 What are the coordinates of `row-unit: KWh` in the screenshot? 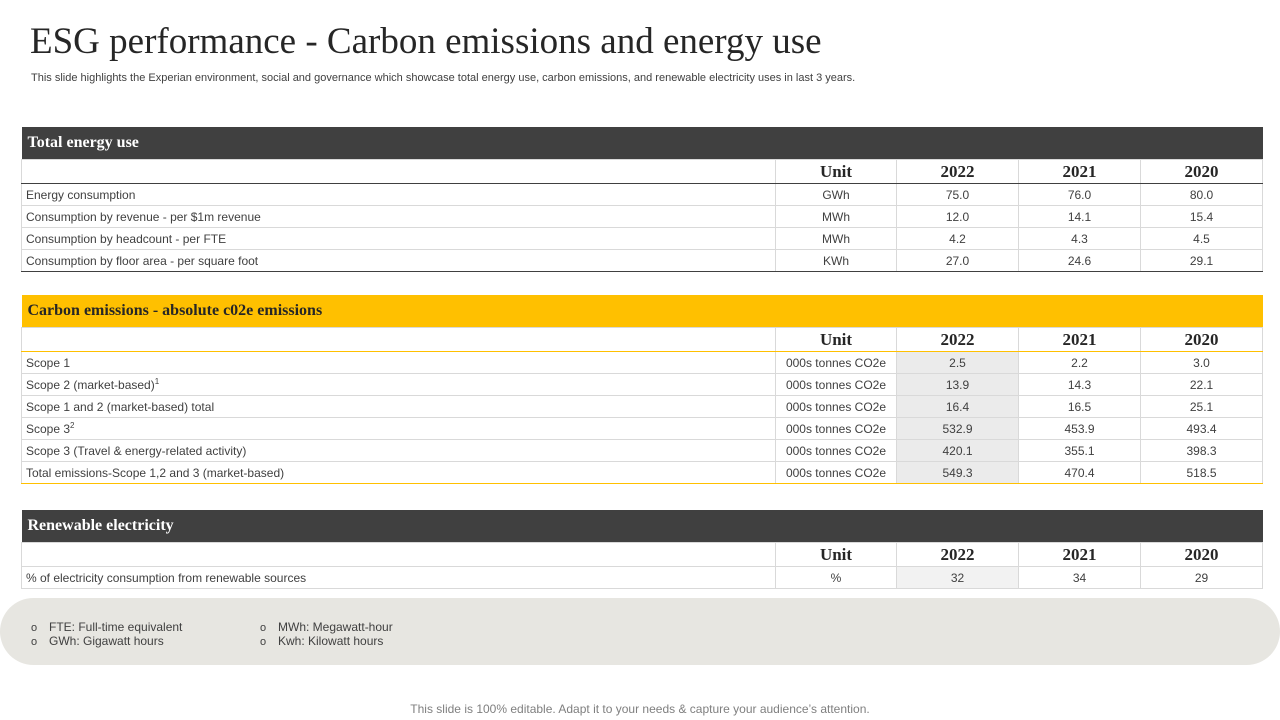 It's located at (836, 260).